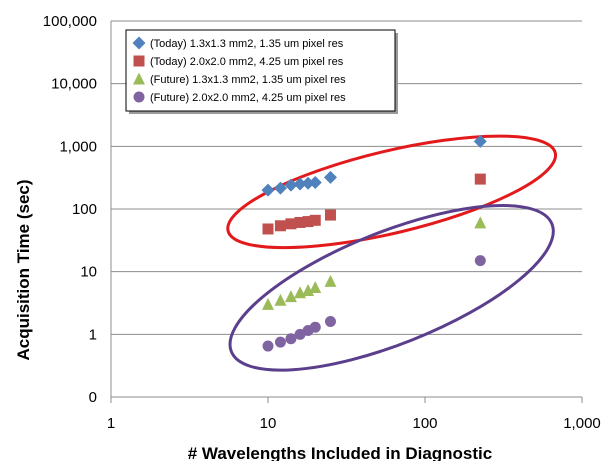 The image size is (603, 461). Describe the element at coordinates (70, 21) in the screenshot. I see `y-tick-label: 100,000` at that location.